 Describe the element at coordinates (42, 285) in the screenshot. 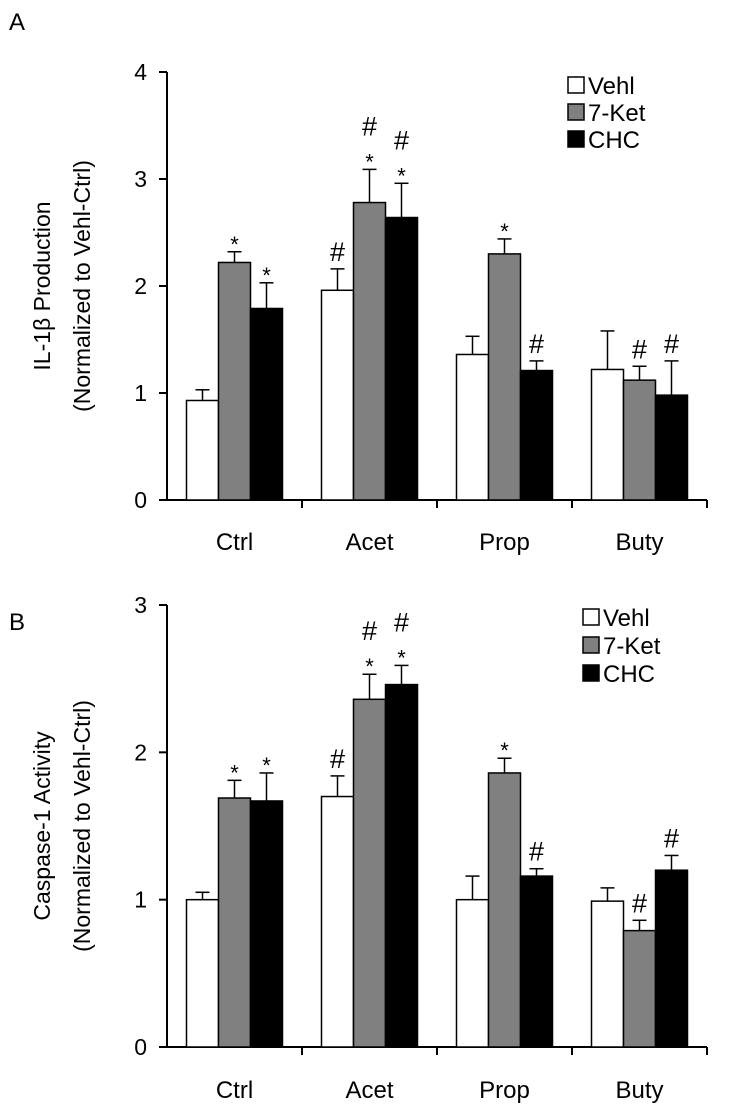

I see `y-axis-title: IL-1β Production` at that location.